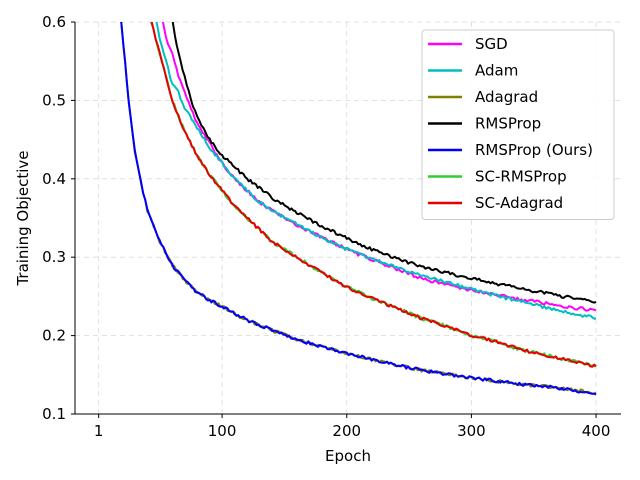 The image size is (640, 480). I want to click on x-tick-label: 400, so click(596, 431).